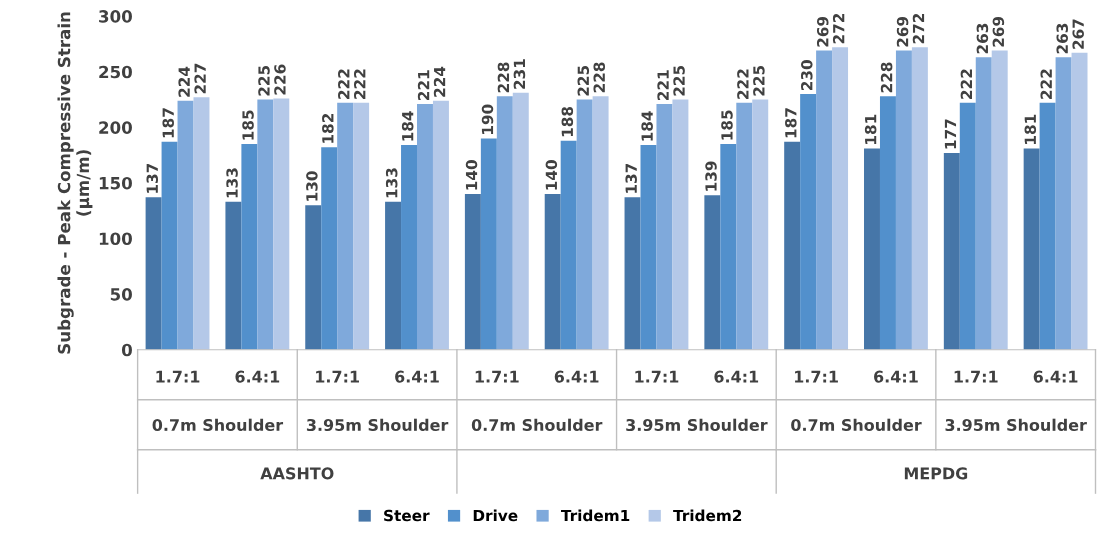 This screenshot has height=538, width=1101. I want to click on y-tick-label: 50, so click(121, 294).